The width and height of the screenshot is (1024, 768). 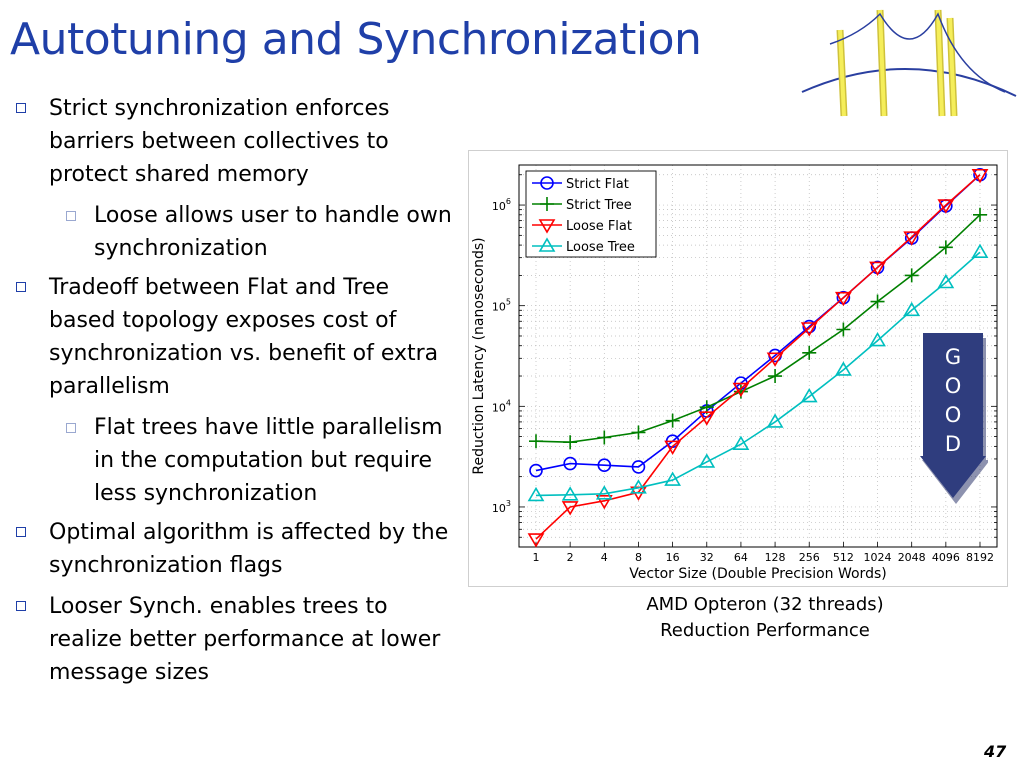 I want to click on y-axis-label: Reduction Latency (nanoseconds), so click(x=479, y=355).